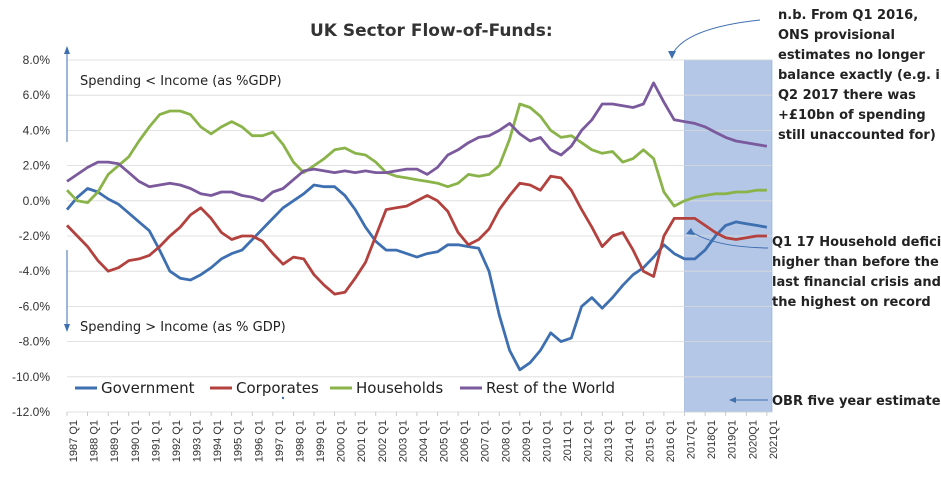 This screenshot has width=941, height=483. I want to click on x-tick-label: 1993 Q1, so click(198, 441).